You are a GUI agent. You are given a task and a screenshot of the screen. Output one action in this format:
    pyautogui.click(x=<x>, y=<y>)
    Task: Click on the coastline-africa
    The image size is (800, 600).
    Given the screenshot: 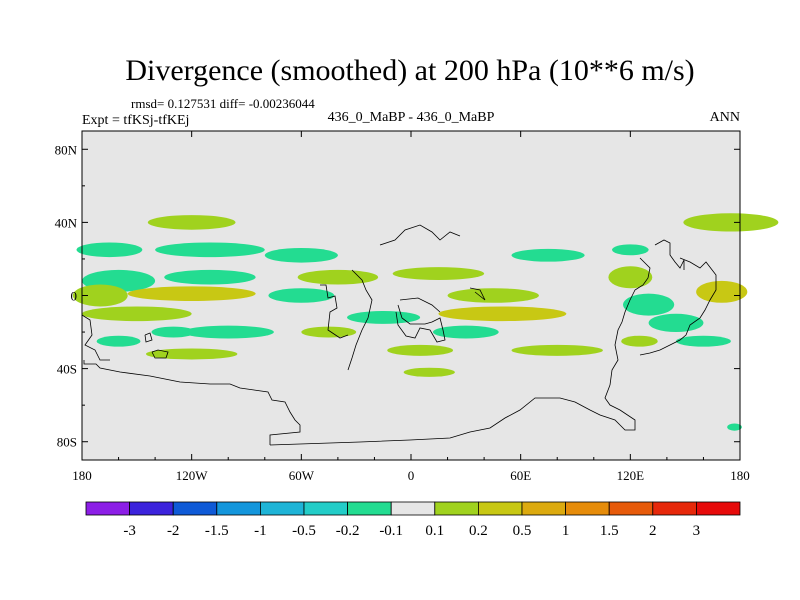 What is the action you would take?
    pyautogui.click(x=420, y=323)
    